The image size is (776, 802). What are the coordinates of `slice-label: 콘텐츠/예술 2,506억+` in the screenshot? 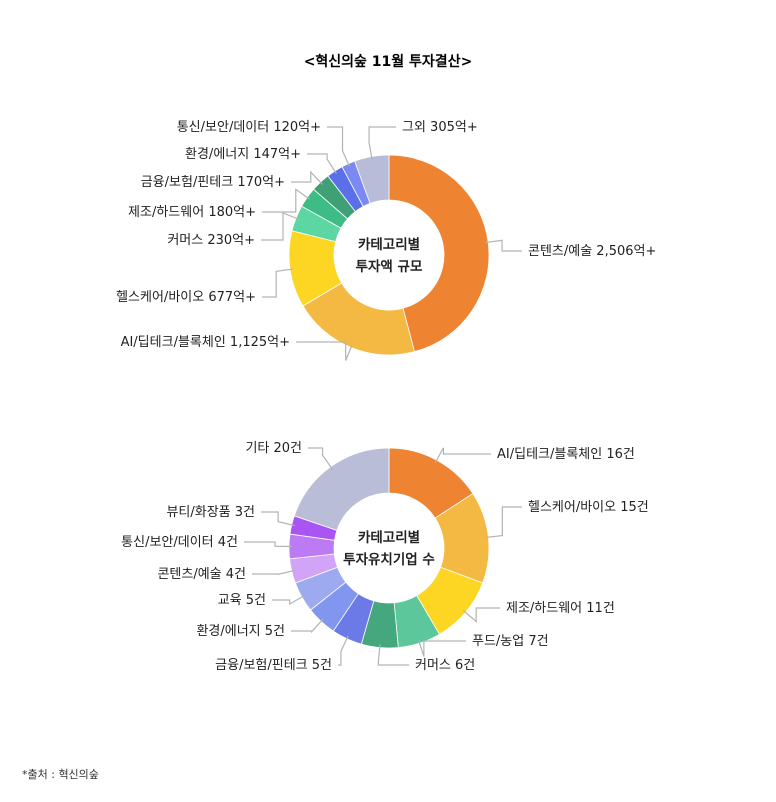 It's located at (592, 251).